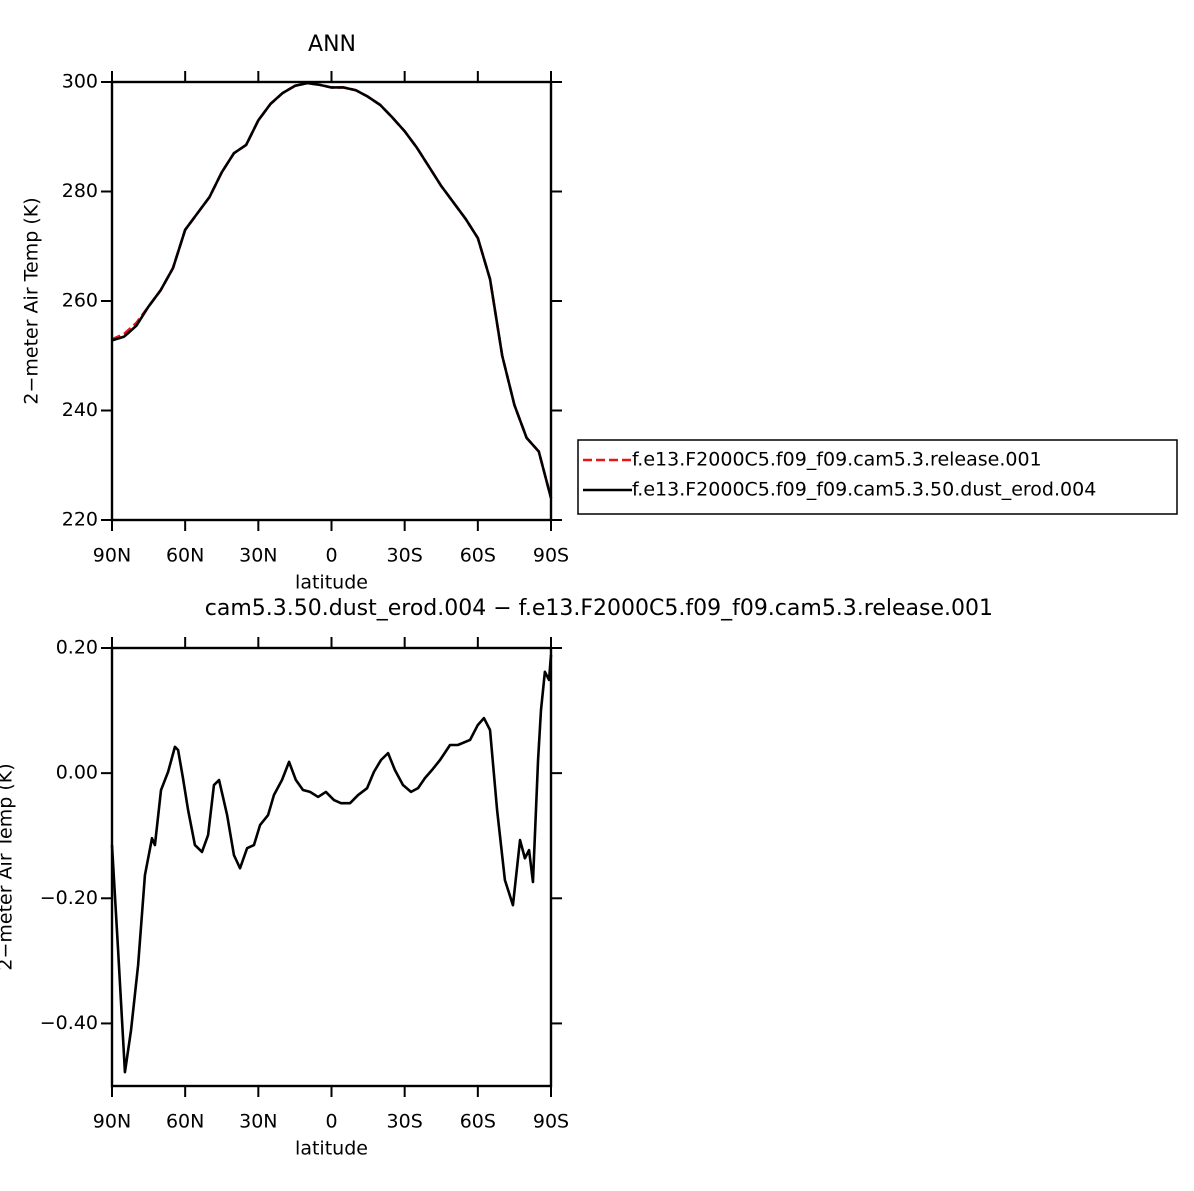 The image size is (1194, 1191). Describe the element at coordinates (77, 648) in the screenshot. I see `y-tick-label: 0.20` at that location.